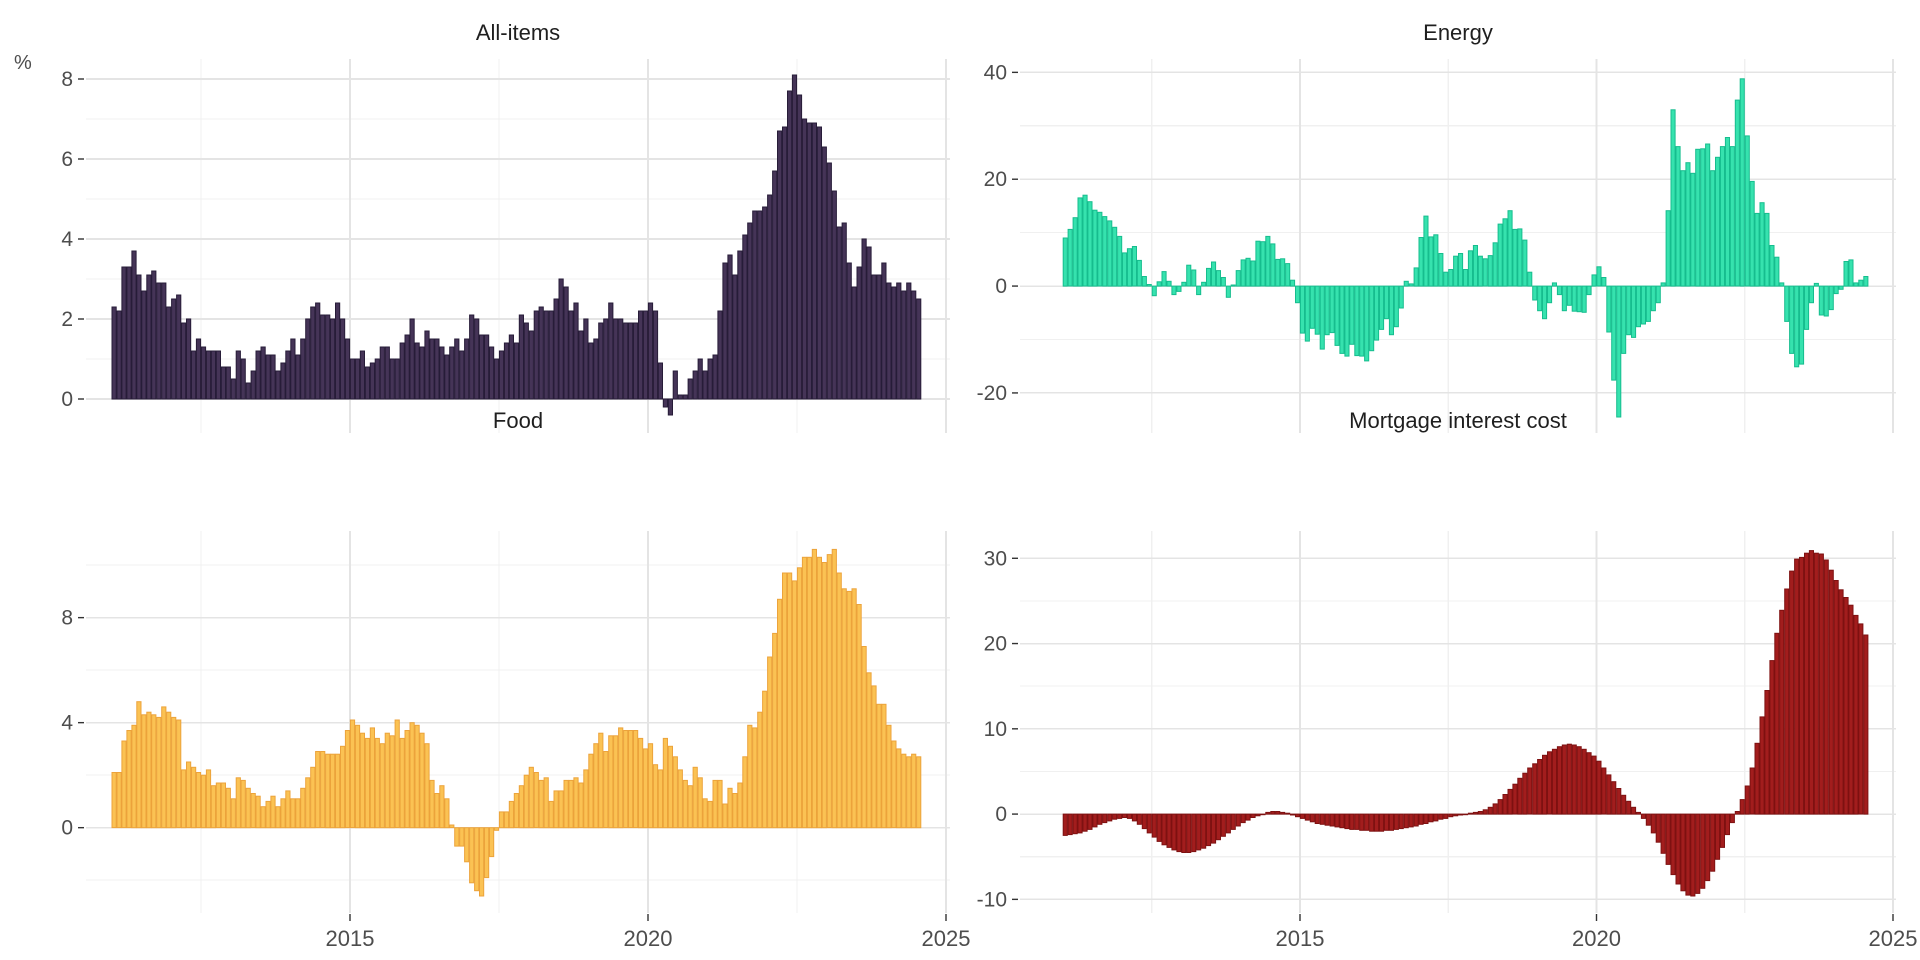  What do you see at coordinates (648, 938) in the screenshot?
I see `food-x-tick-label: 2020` at bounding box center [648, 938].